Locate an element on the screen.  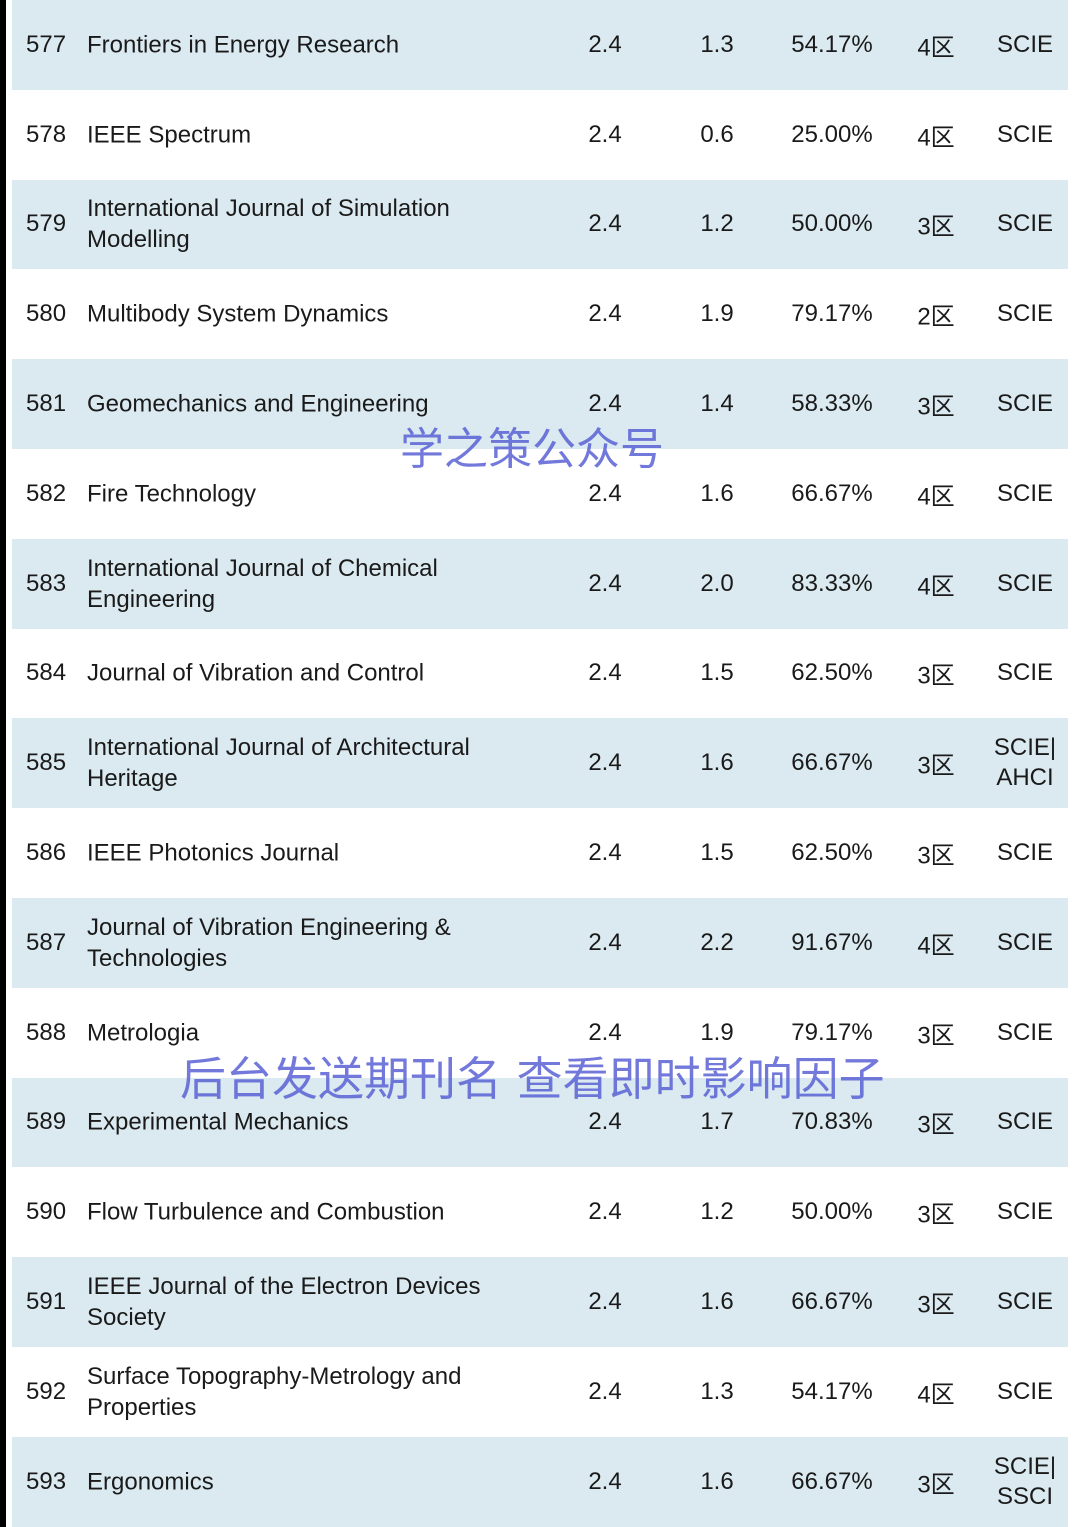
journal-name-cell: Fire Technology is located at coordinates (171, 494).